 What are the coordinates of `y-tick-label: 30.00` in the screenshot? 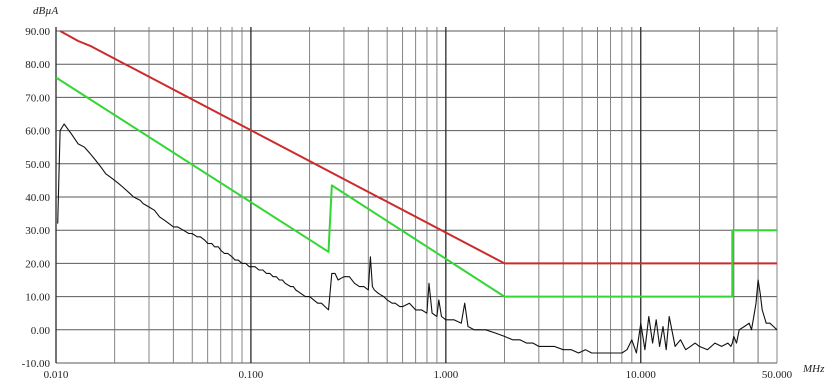 It's located at (37, 231).